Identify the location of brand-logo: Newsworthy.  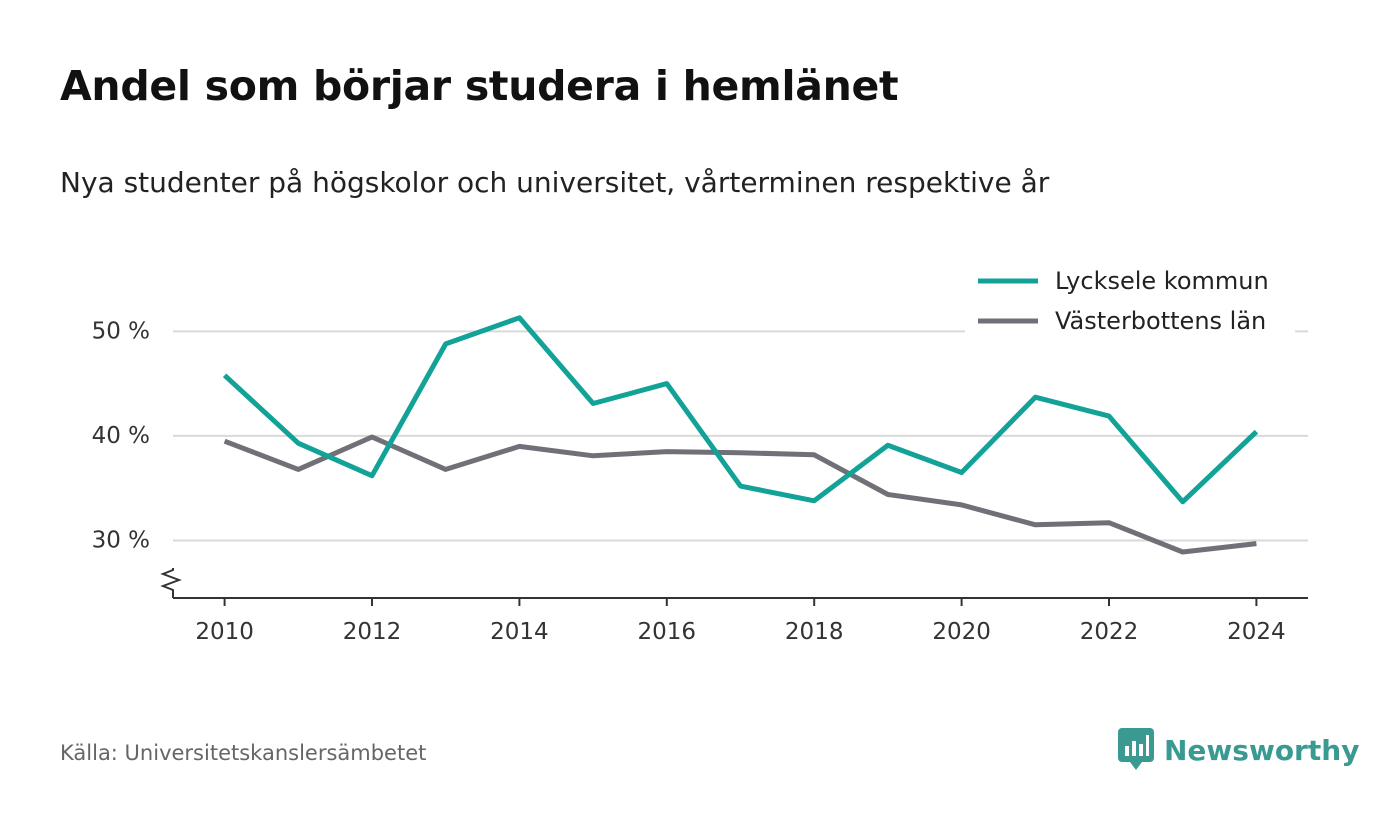
(1238, 750).